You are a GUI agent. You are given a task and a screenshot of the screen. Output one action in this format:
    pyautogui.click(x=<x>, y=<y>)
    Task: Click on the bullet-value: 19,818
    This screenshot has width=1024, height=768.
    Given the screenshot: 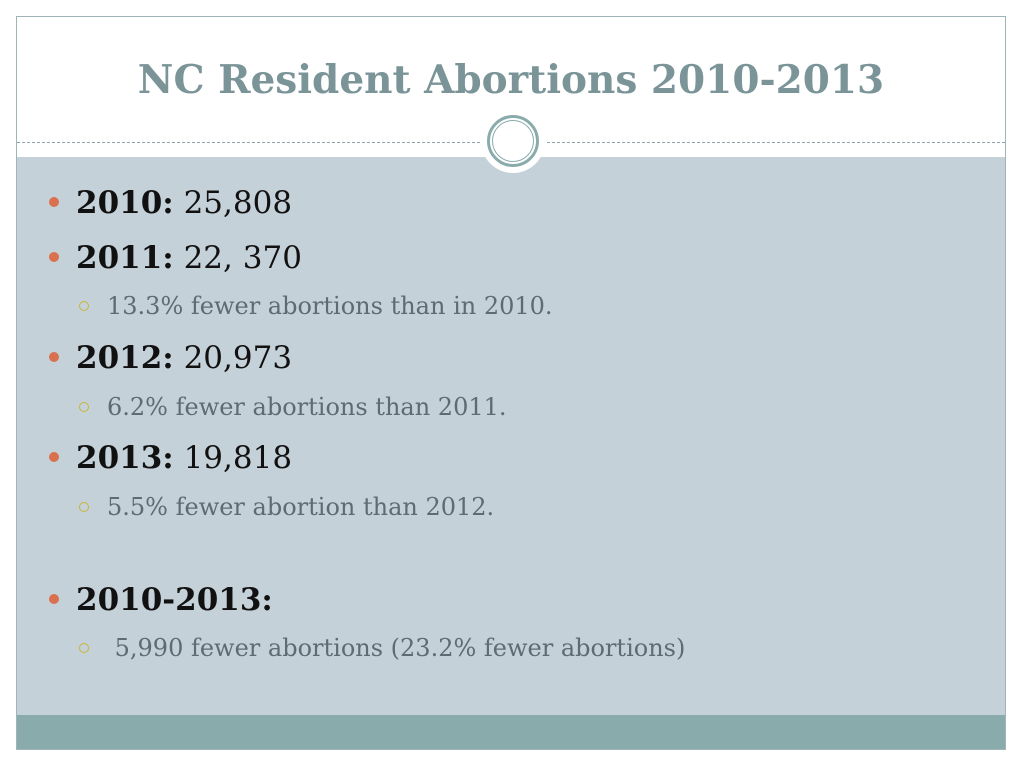 What is the action you would take?
    pyautogui.click(x=233, y=458)
    